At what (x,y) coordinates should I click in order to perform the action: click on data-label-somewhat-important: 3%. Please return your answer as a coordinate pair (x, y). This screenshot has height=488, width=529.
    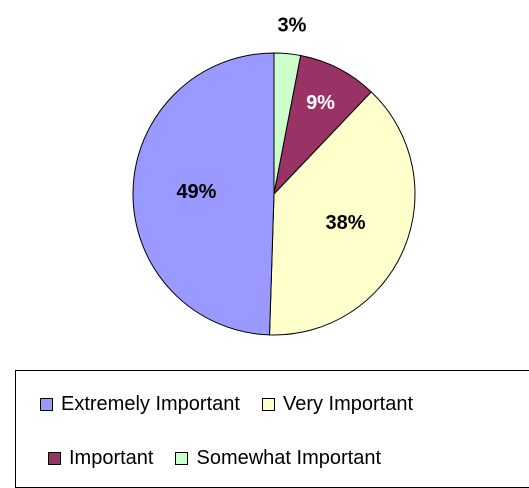
    Looking at the image, I should click on (292, 25).